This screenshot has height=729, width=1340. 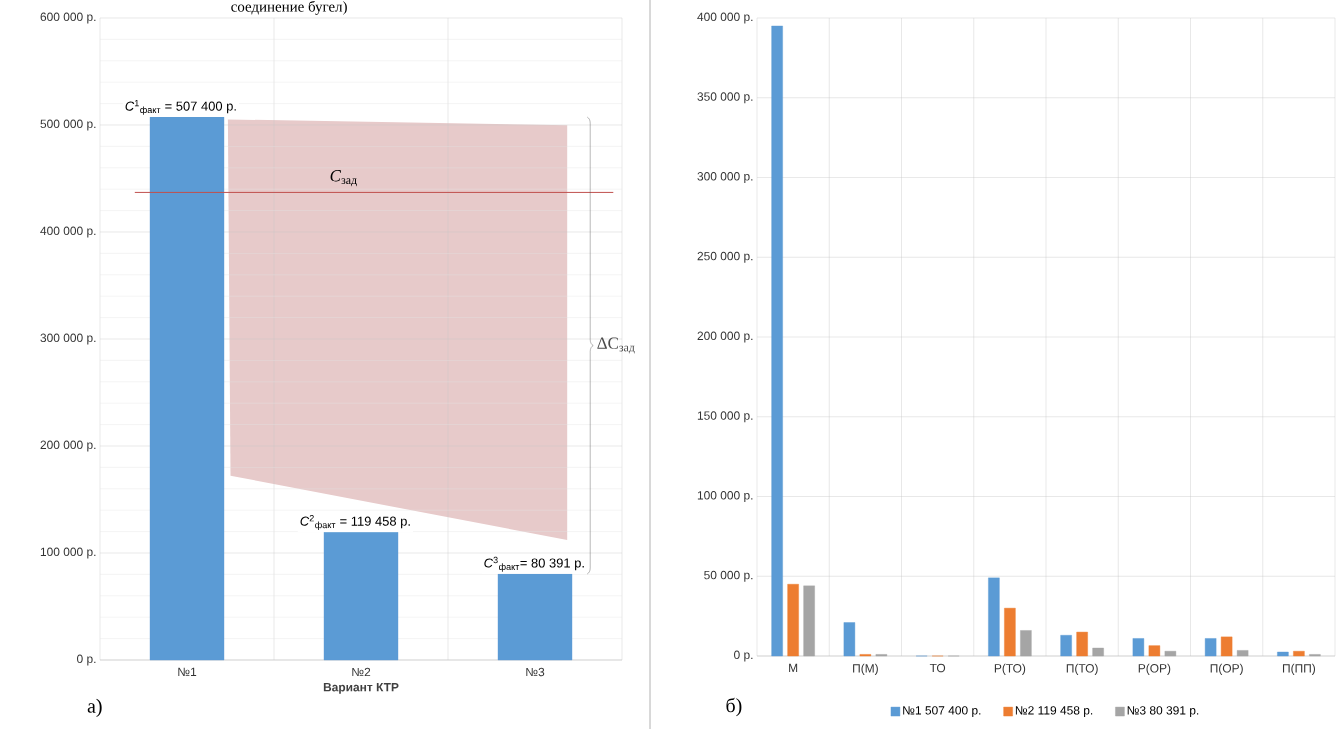 I want to click on annotation: C$^{3}$$_{факт}$= 80 391 р., so click(x=534, y=564).